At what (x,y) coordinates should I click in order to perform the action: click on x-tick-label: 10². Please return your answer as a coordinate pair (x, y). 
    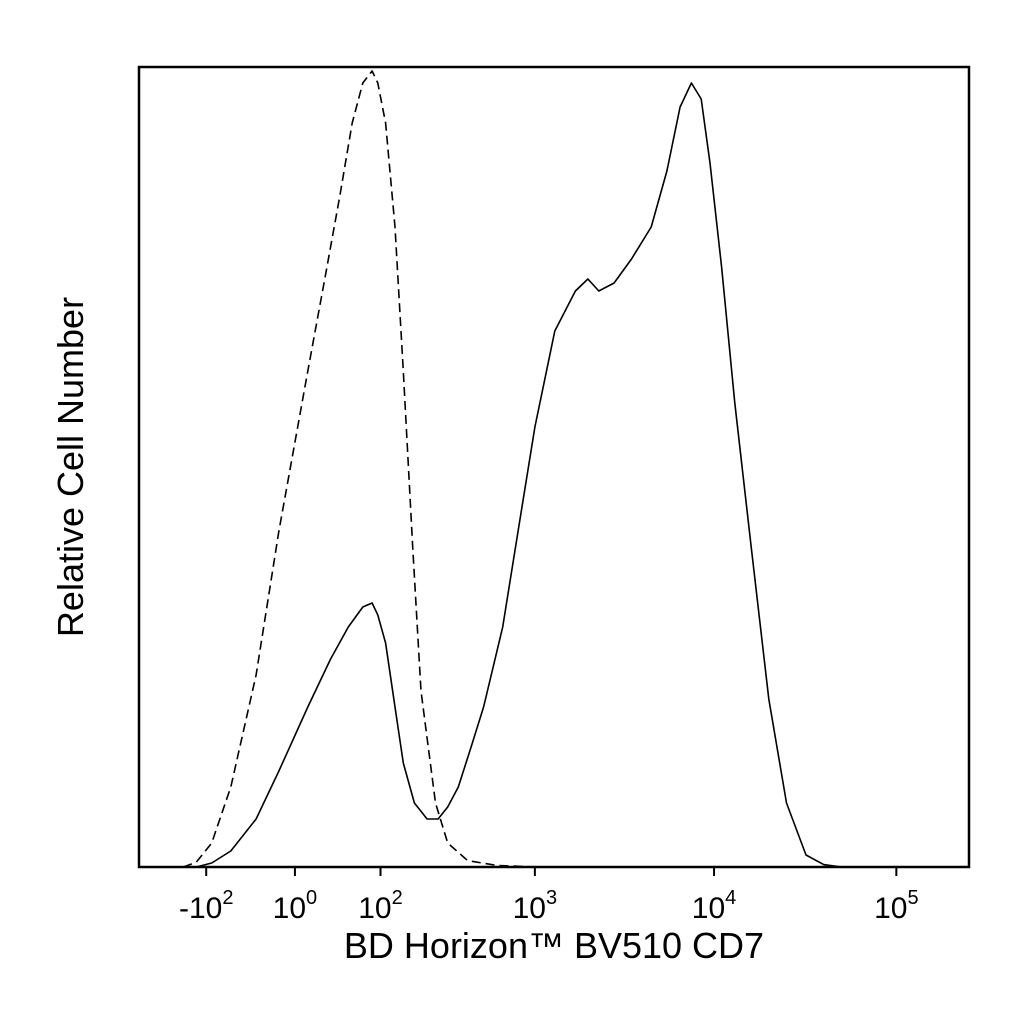
    Looking at the image, I should click on (380, 906).